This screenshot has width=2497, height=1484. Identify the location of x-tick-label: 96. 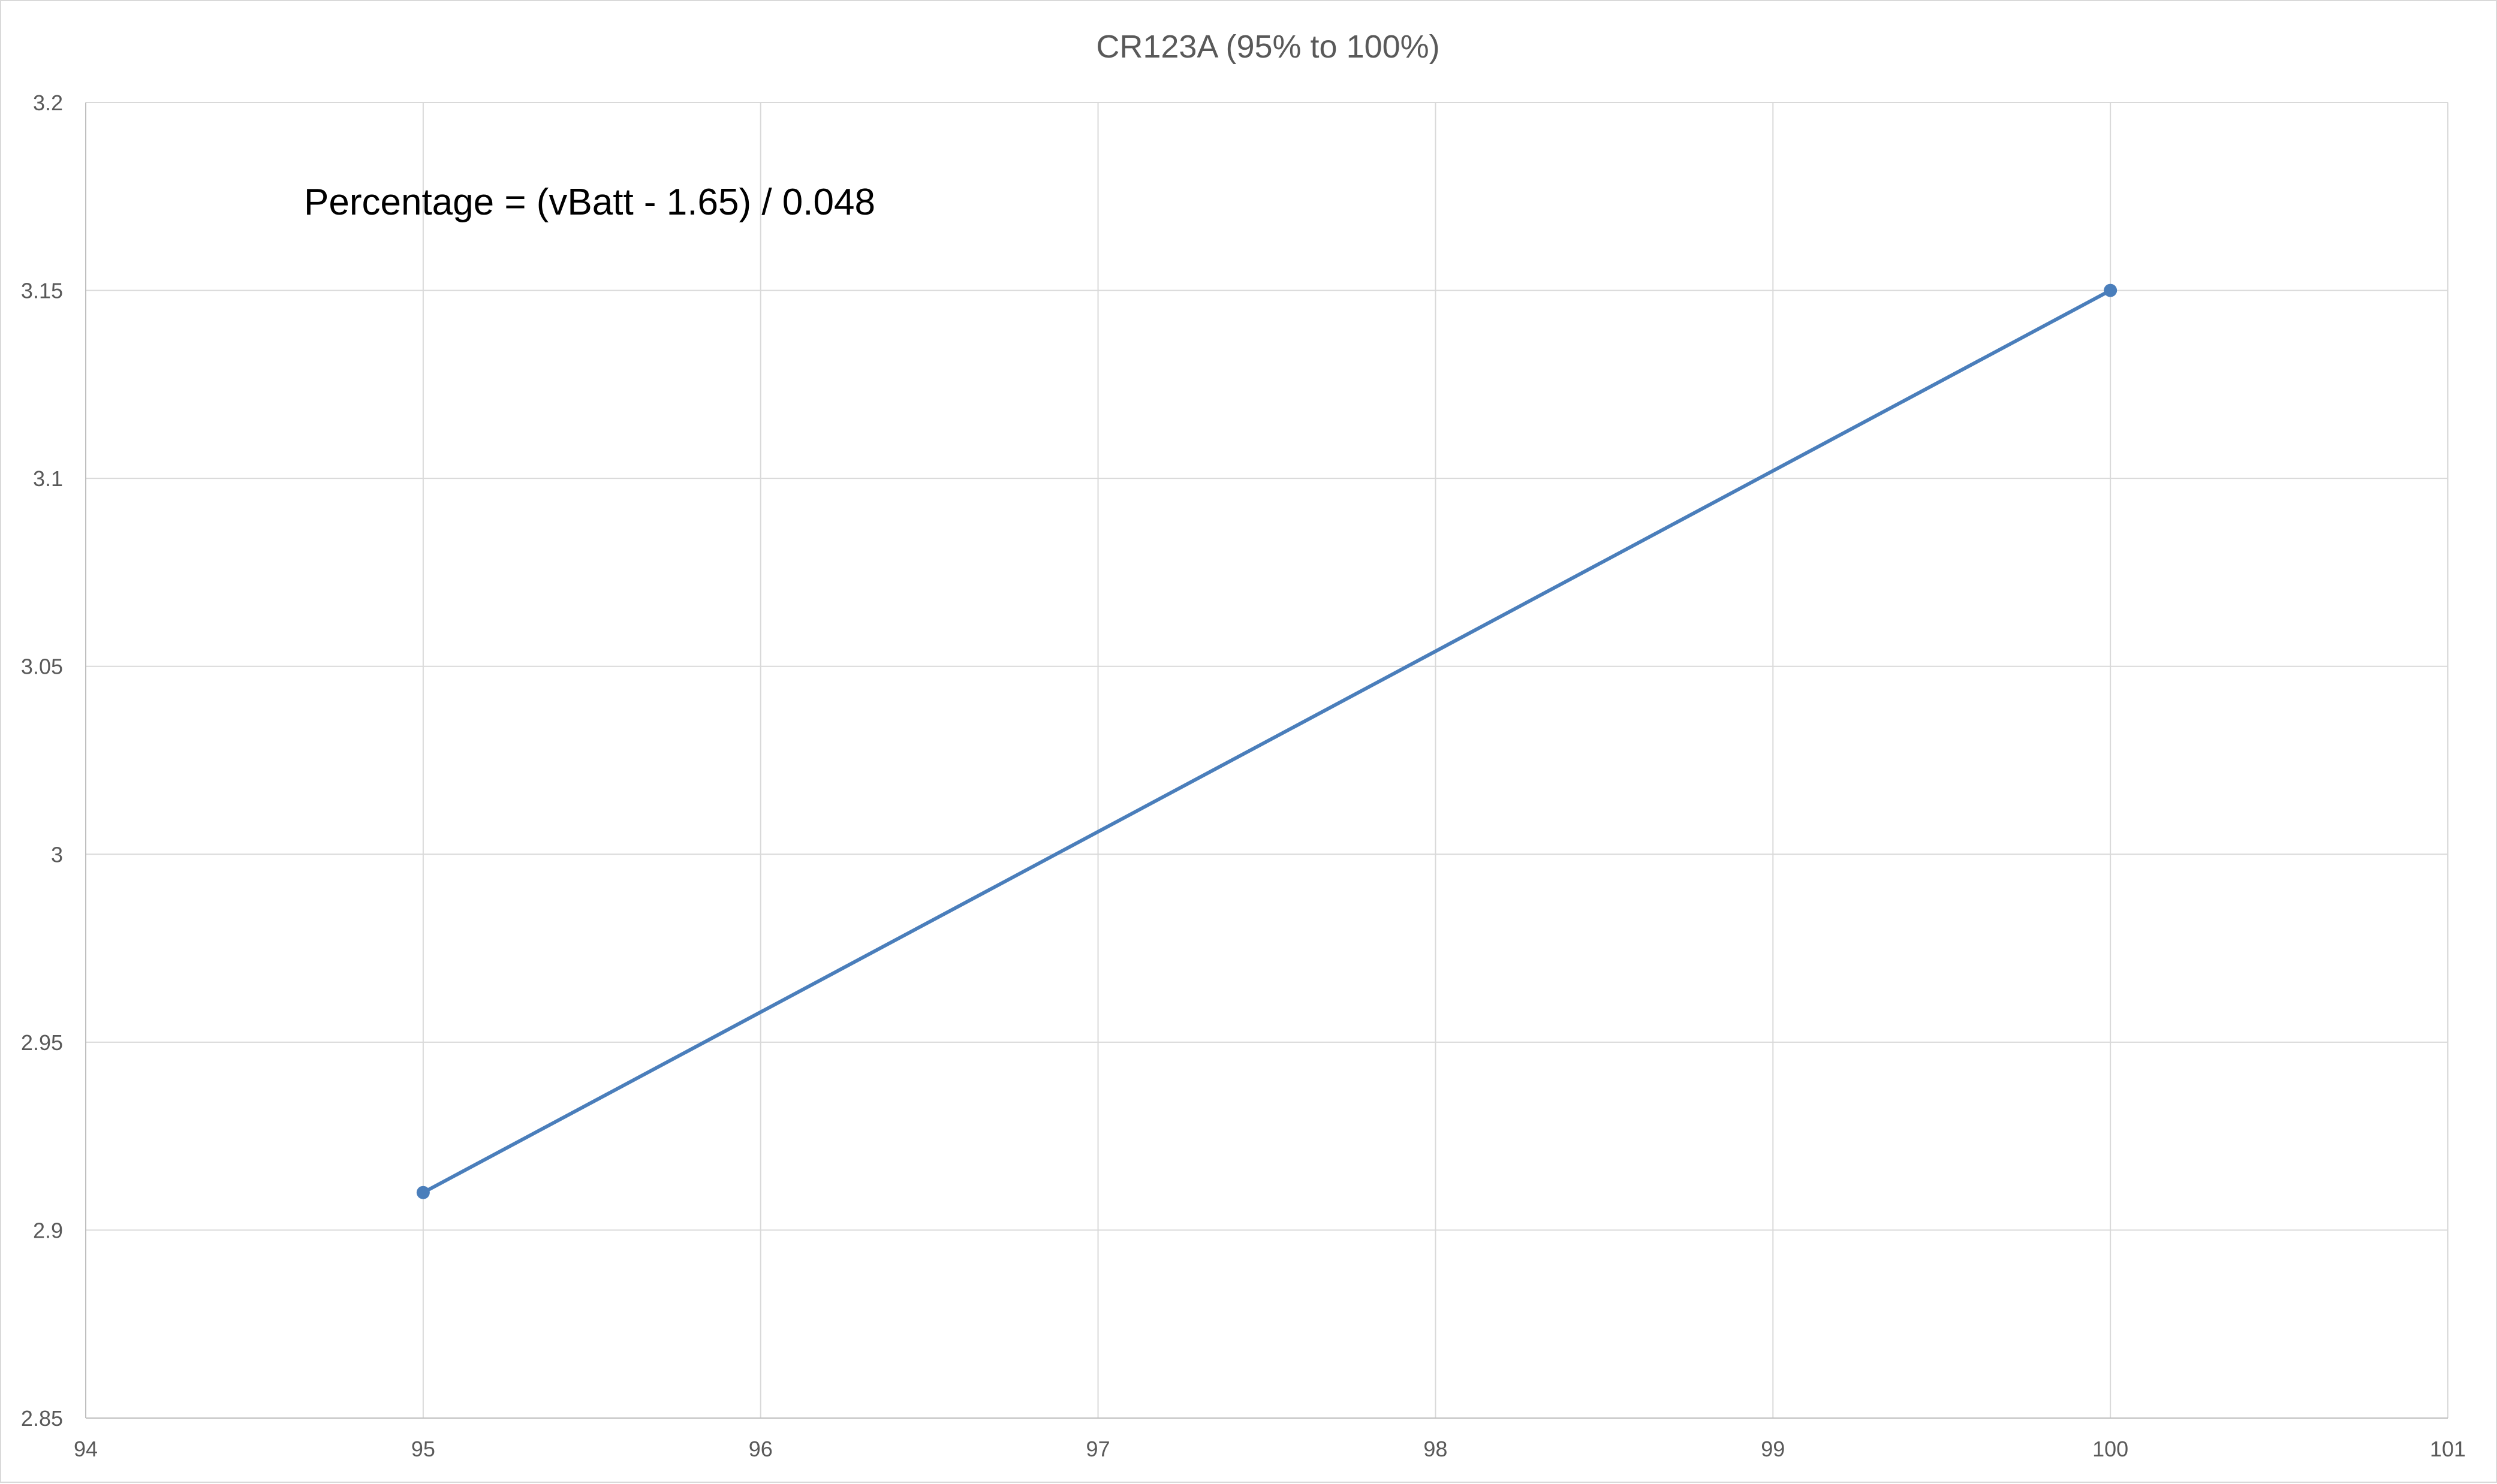
(761, 1449).